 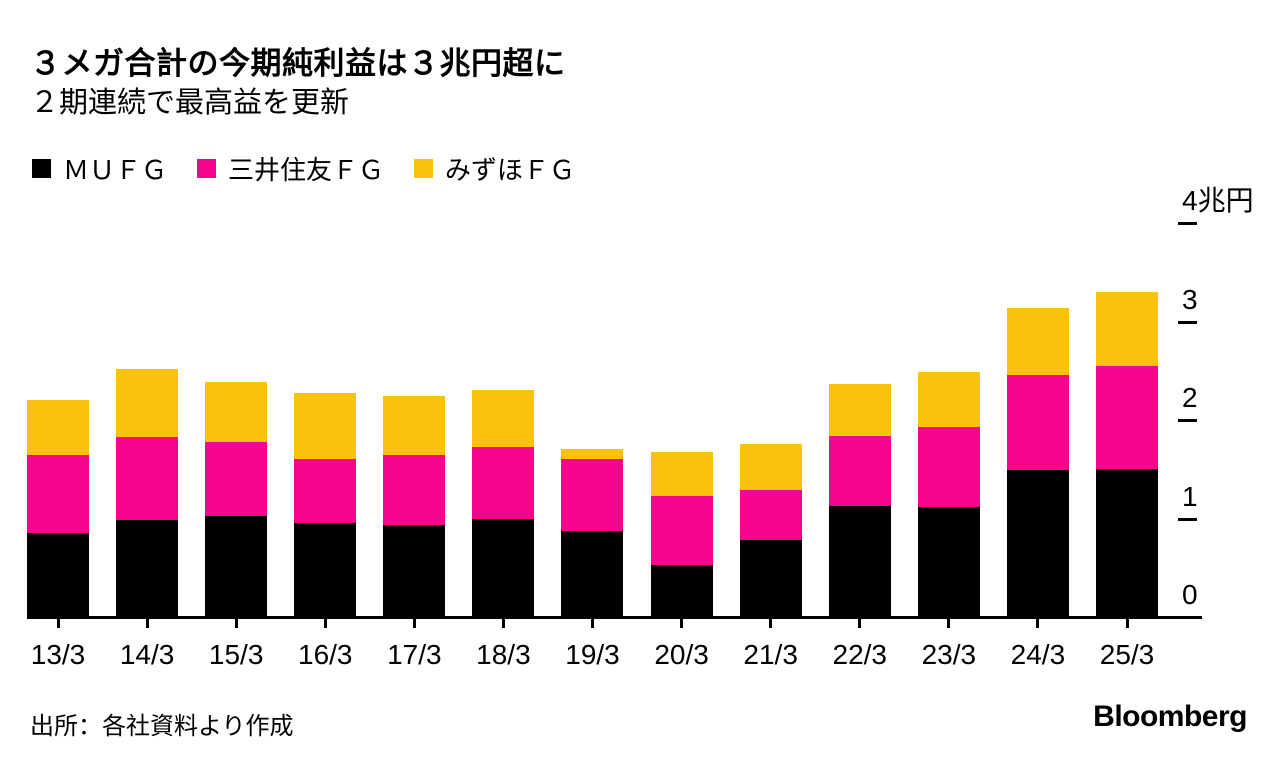 I want to click on source-note: 出所：各社資料より作成, so click(x=162, y=726).